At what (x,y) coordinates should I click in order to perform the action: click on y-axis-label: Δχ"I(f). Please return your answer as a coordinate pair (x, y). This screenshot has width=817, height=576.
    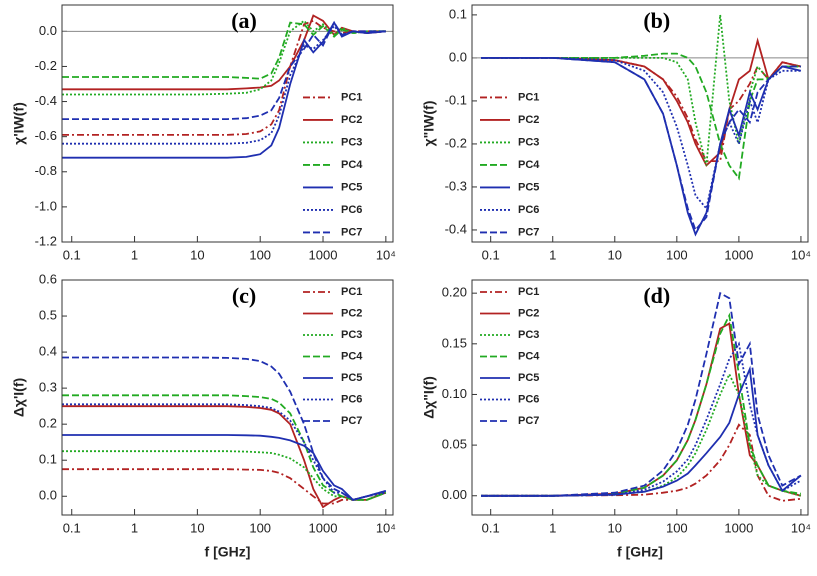
    Looking at the image, I should click on (429, 397).